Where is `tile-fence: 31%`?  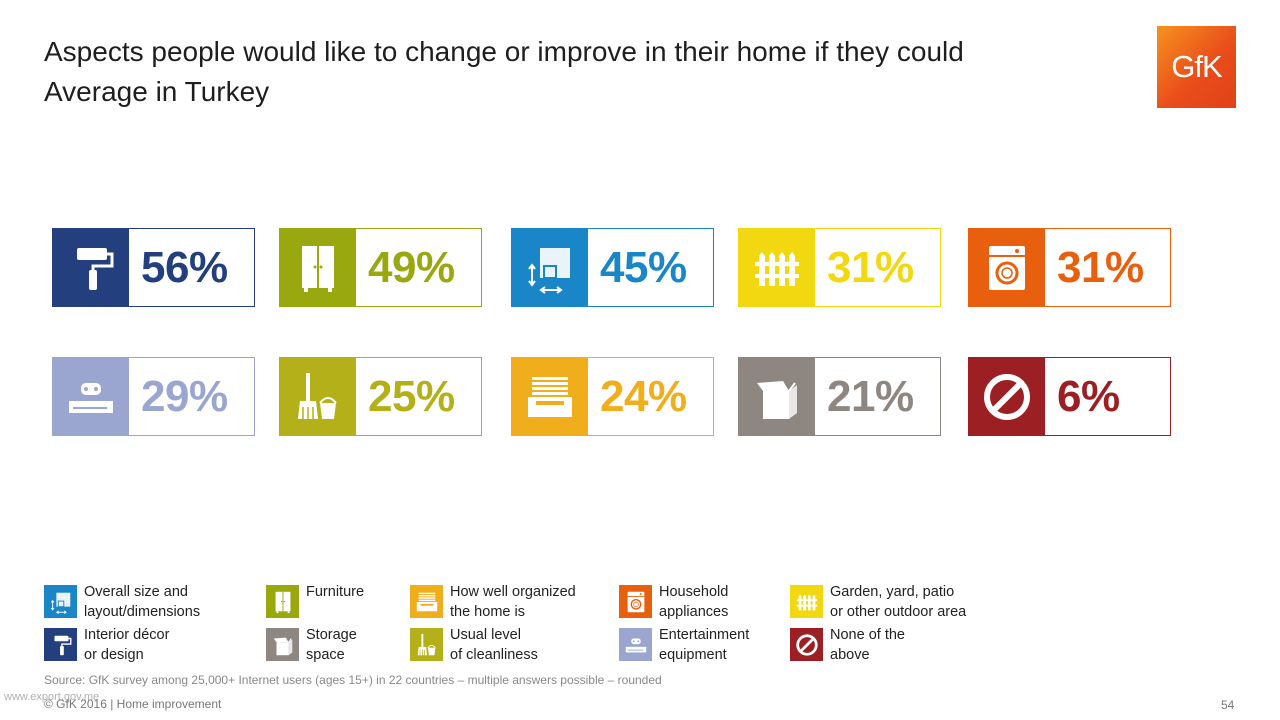
tile-fence: 31% is located at coordinates (839, 267).